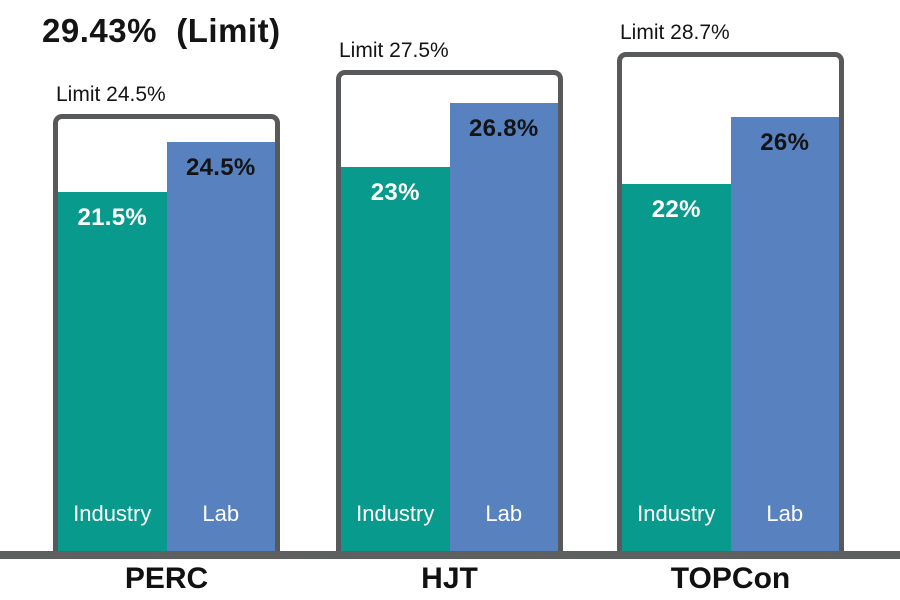 The width and height of the screenshot is (900, 600). Describe the element at coordinates (395, 192) in the screenshot. I see `industry-value-hjt: 23%` at that location.